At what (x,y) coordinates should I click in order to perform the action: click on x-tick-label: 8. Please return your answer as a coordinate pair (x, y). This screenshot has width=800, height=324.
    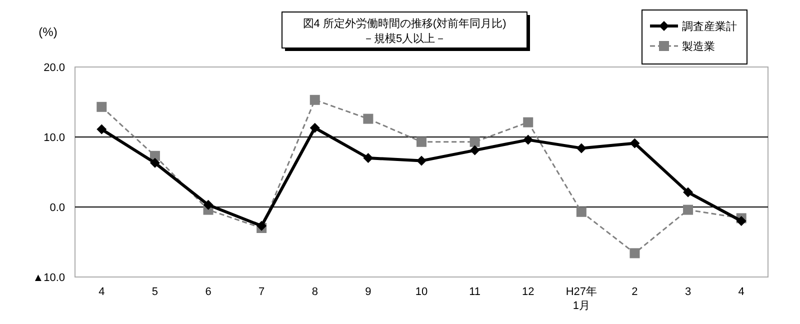
    Looking at the image, I should click on (315, 292).